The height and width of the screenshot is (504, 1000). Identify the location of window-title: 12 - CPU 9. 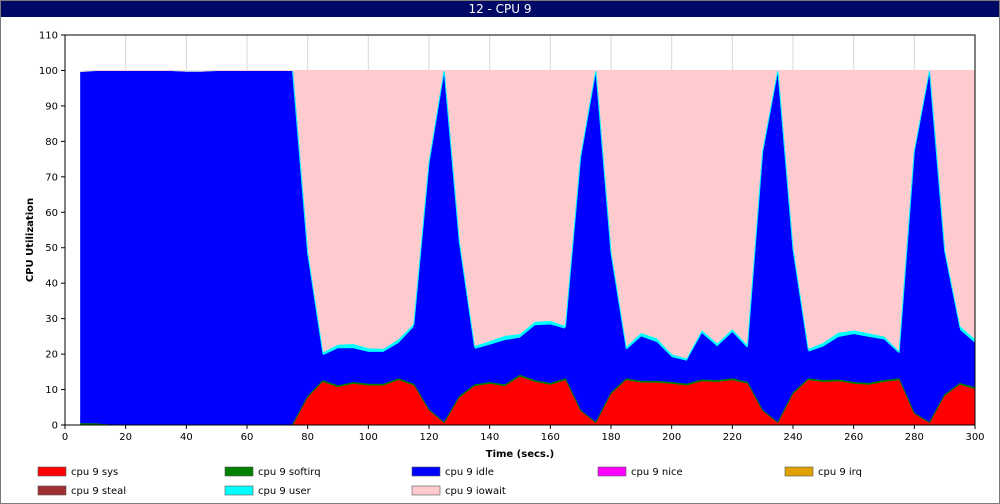
(500, 9).